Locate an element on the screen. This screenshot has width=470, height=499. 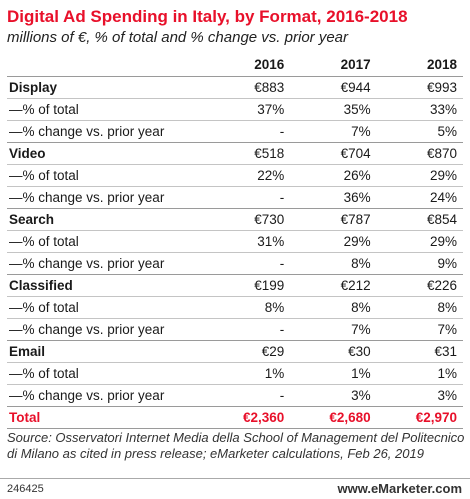
header-row: 2016 2017 2018 is located at coordinates (235, 65).